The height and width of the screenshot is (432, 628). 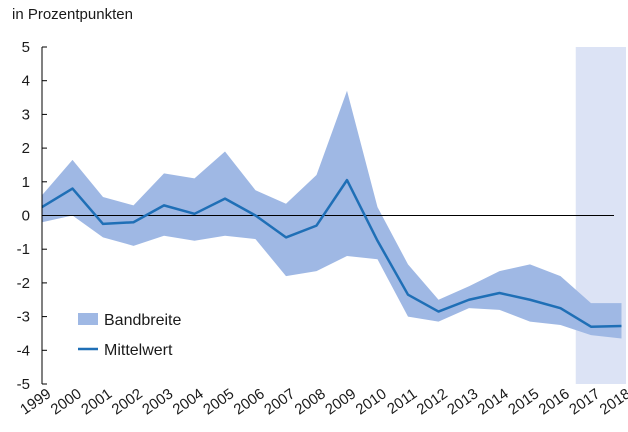 What do you see at coordinates (23, 249) in the screenshot?
I see `y-tick-label: -1` at bounding box center [23, 249].